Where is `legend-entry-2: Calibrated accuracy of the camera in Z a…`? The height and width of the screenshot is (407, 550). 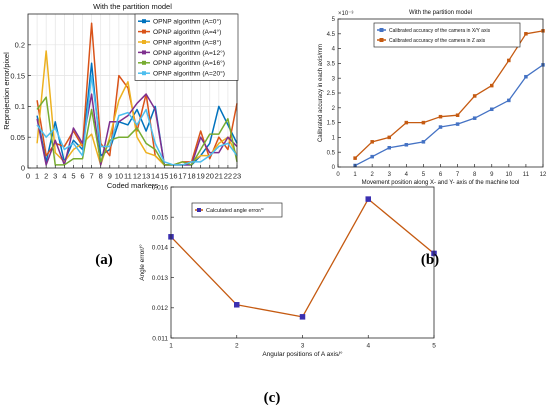 legend-entry-2: Calibrated accuracy of the camera in Z a… is located at coordinates (437, 41).